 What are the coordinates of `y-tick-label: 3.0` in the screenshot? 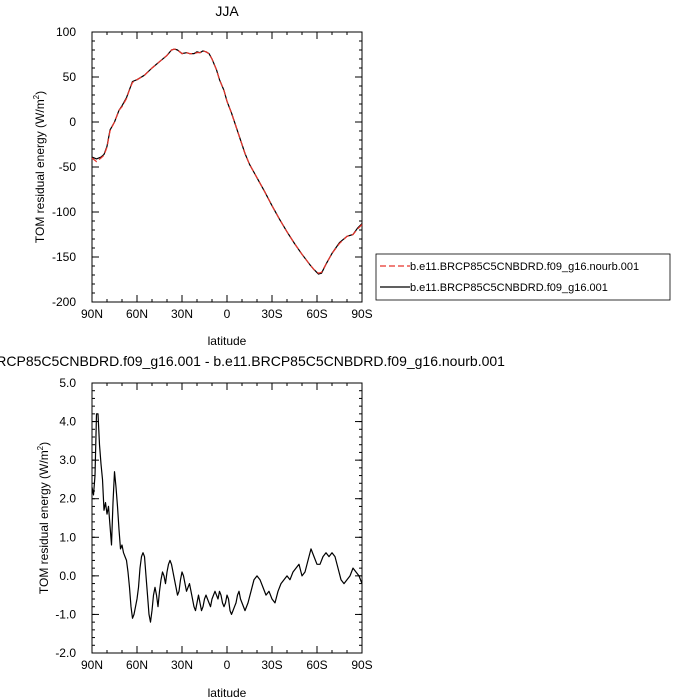 It's located at (67, 460).